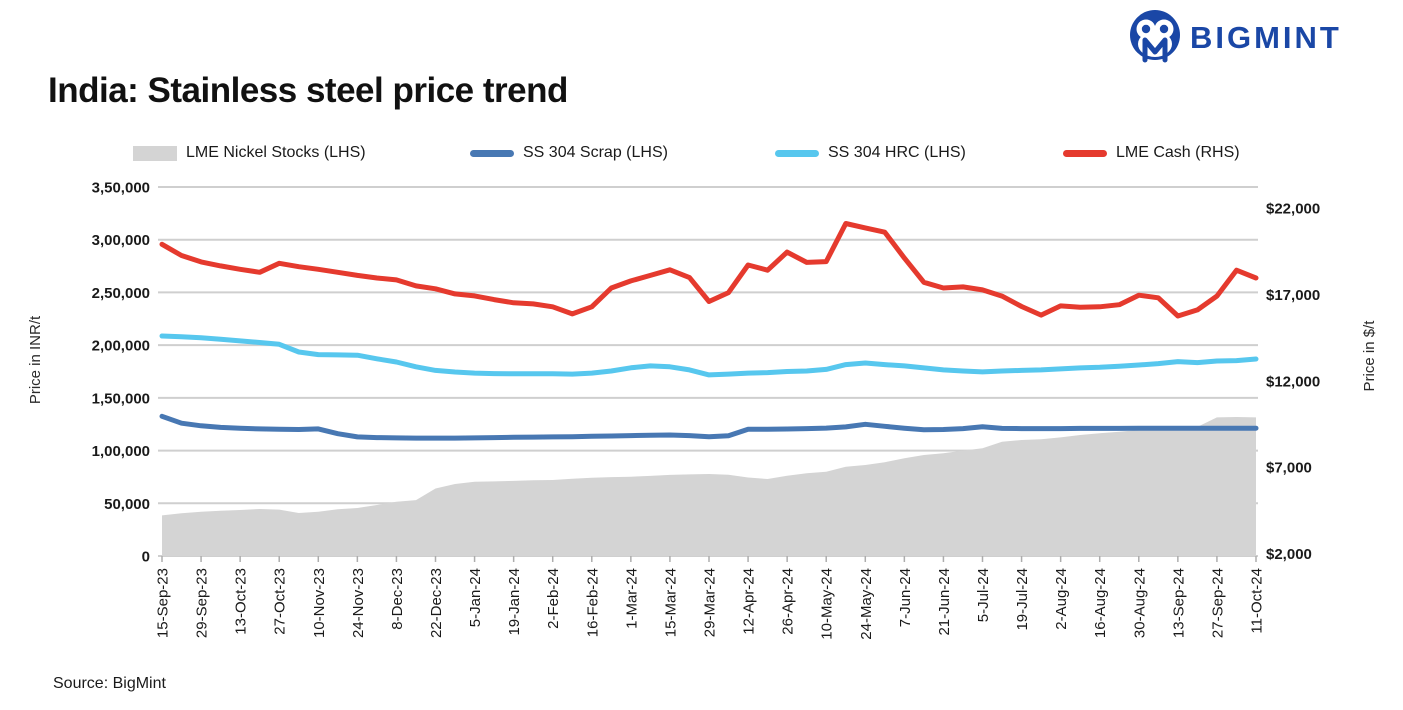 The width and height of the screenshot is (1403, 710). Describe the element at coordinates (475, 597) in the screenshot. I see `x-axis-tick-label: 5-Jan-24` at that location.